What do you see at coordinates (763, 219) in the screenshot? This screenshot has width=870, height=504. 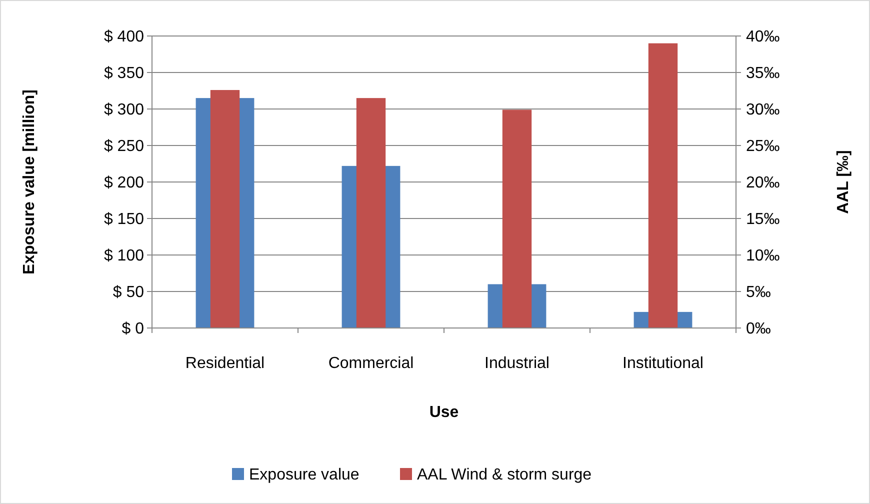 I see `y2-tick-label: 15‰` at bounding box center [763, 219].